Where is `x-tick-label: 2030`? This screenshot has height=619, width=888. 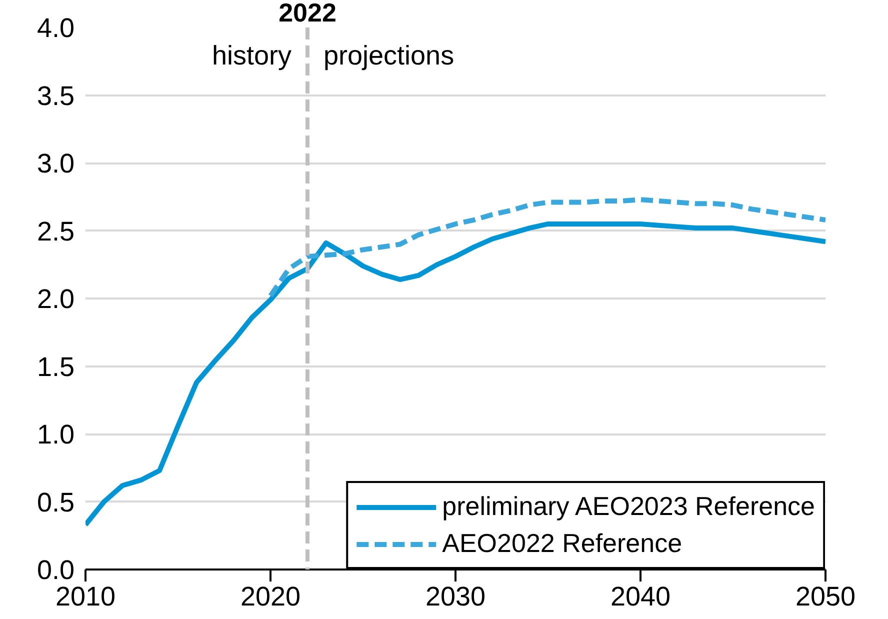 x-tick-label: 2030 is located at coordinates (455, 597).